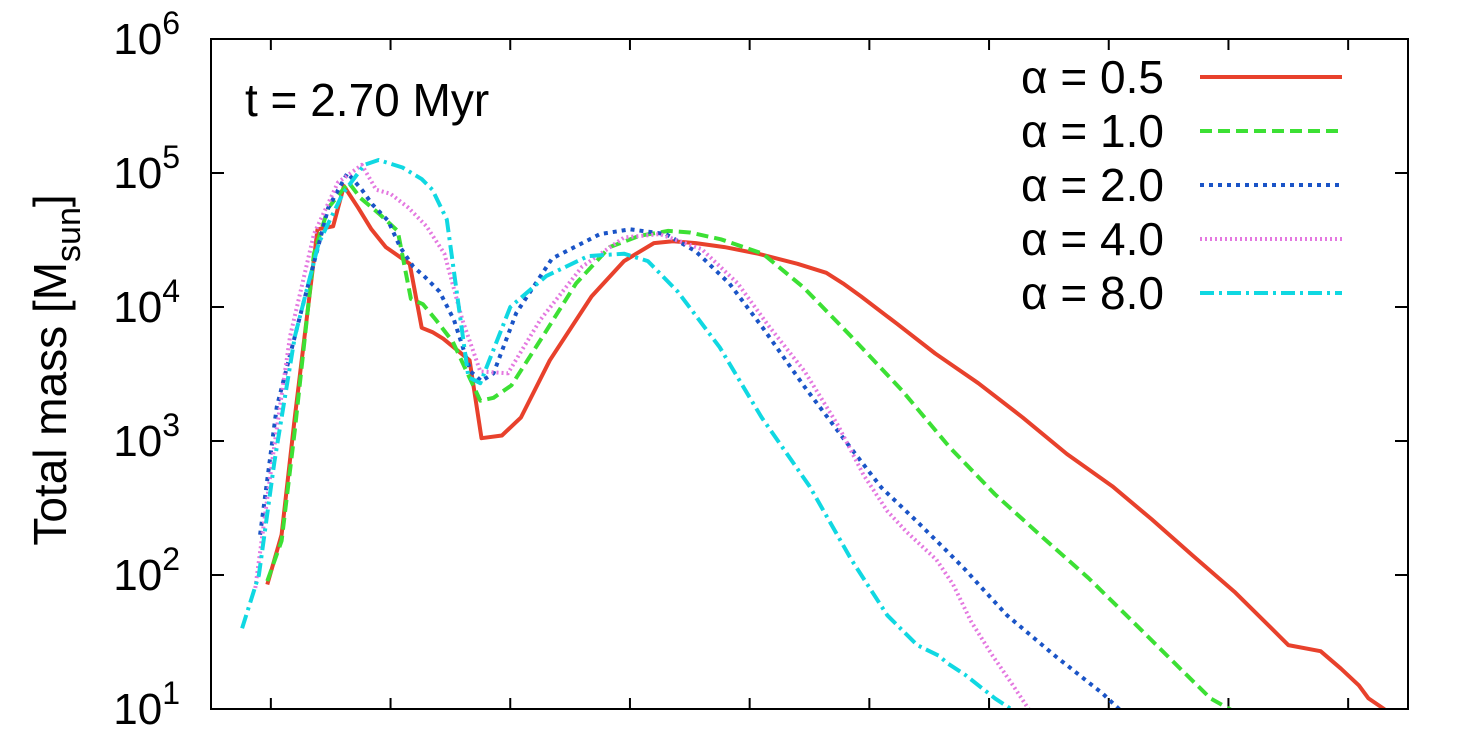  What do you see at coordinates (1092, 293) in the screenshot?
I see `legend-label: α = 8.0` at bounding box center [1092, 293].